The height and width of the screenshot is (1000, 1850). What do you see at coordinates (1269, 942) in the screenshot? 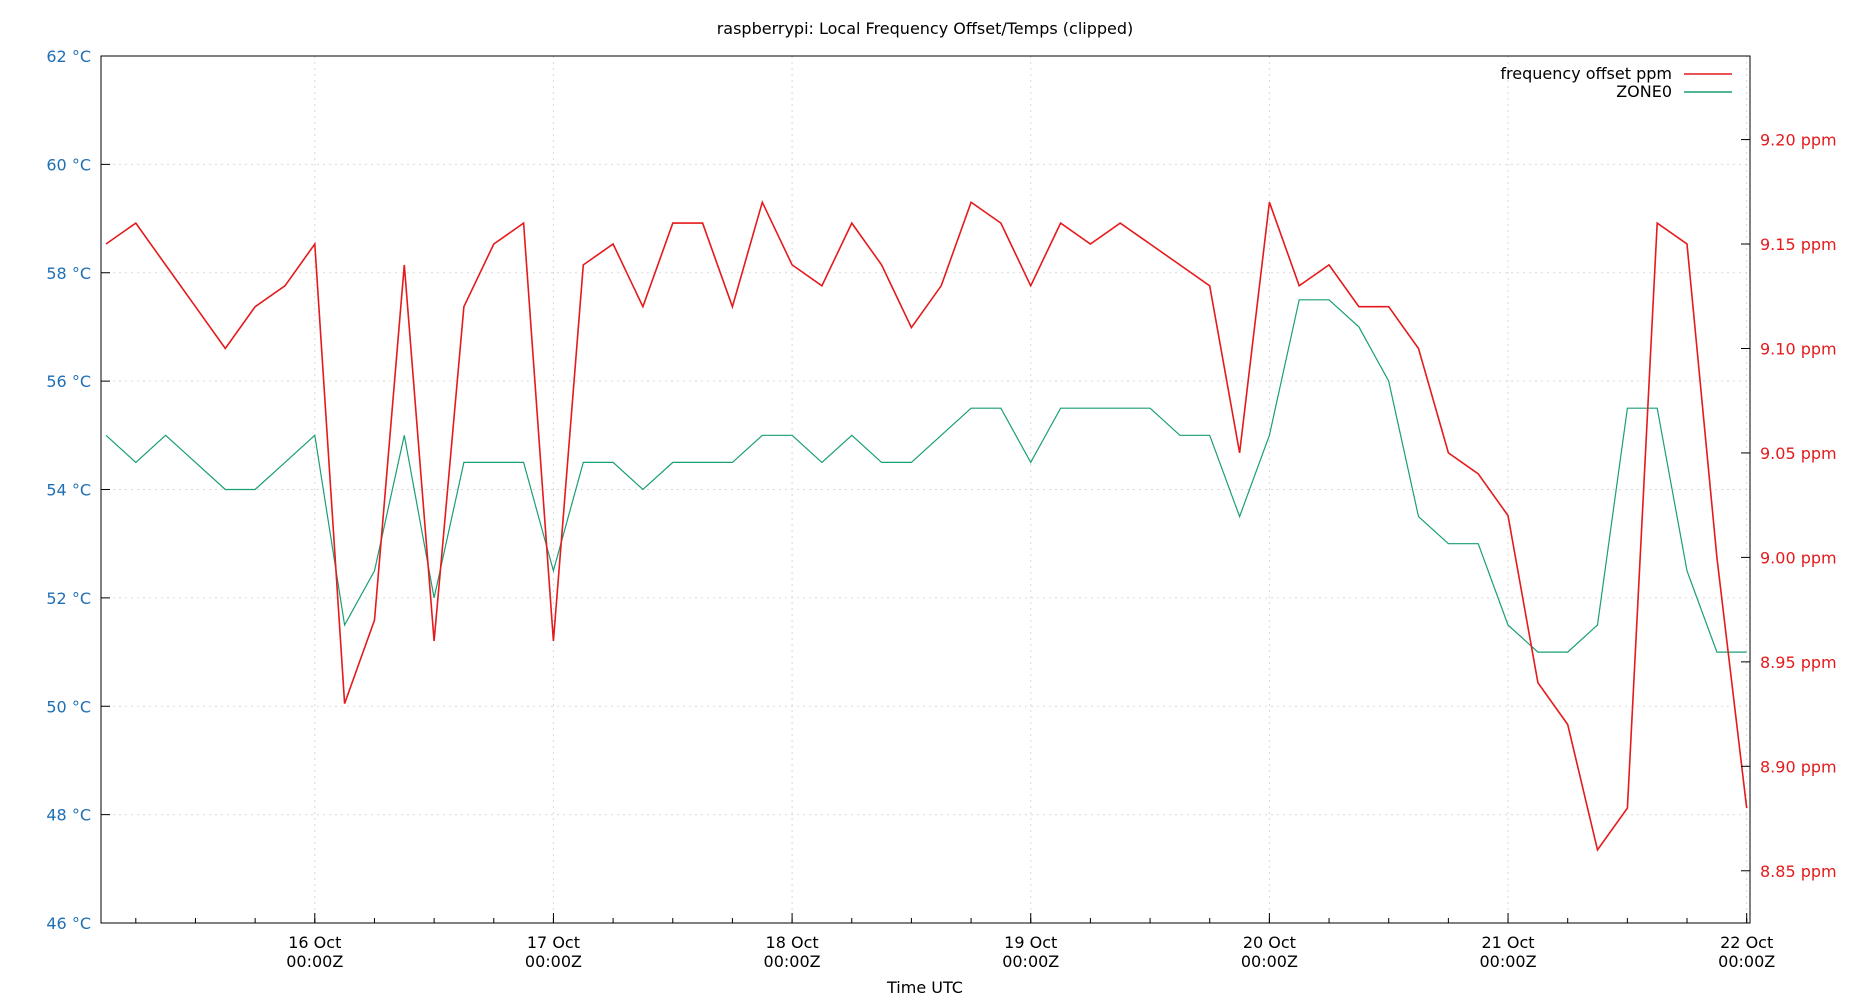
I see `x-tick-label-date: 20 Oct` at bounding box center [1269, 942].